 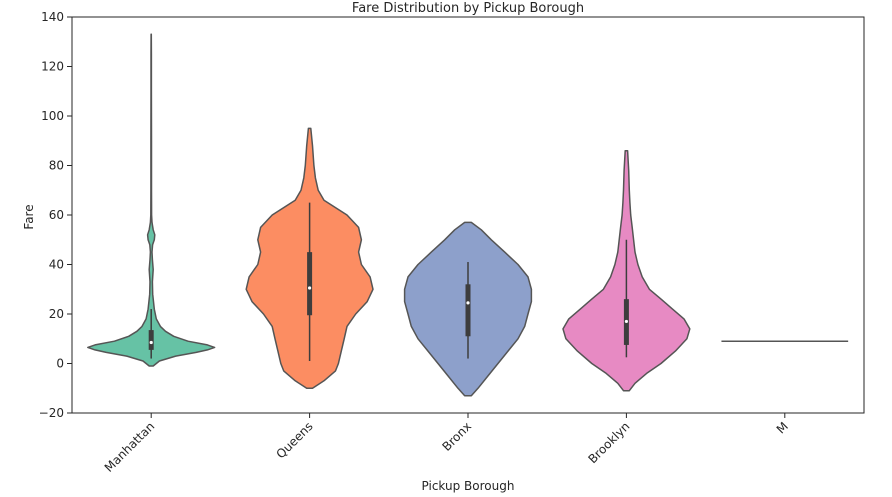 What do you see at coordinates (151, 200) in the screenshot?
I see `violin-manhattan` at bounding box center [151, 200].